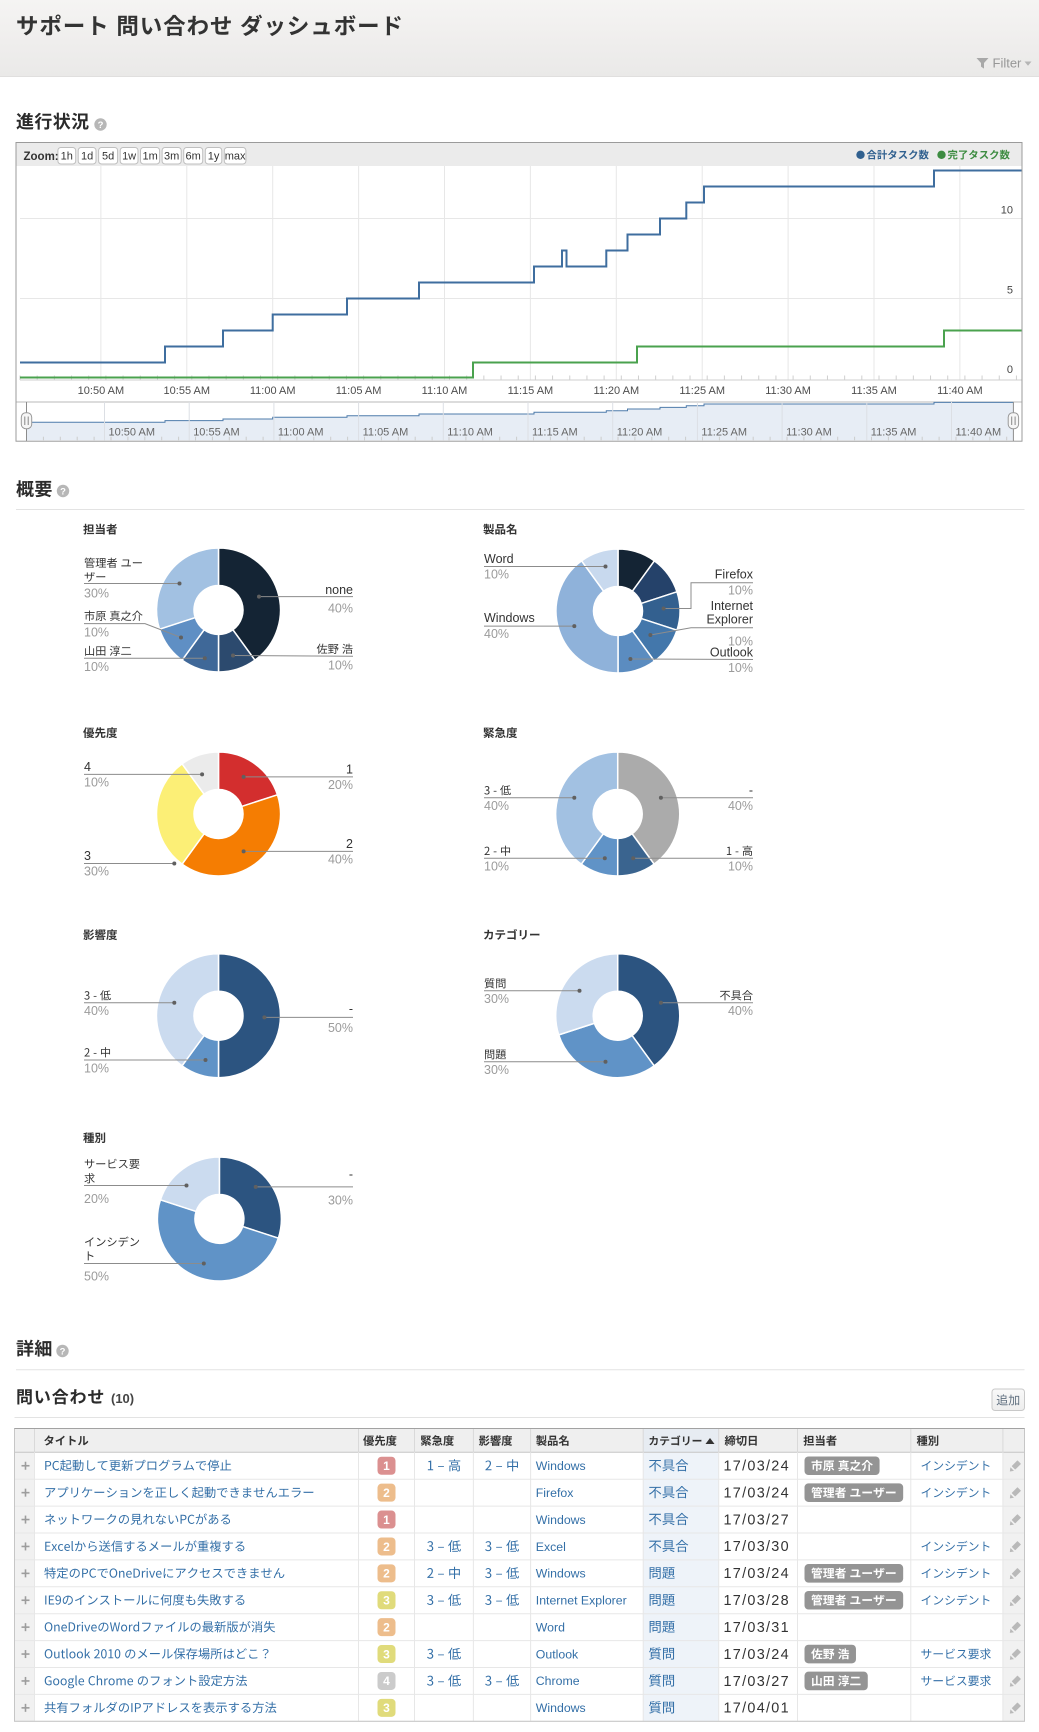 This screenshot has height=1732, width=1039. What do you see at coordinates (67, 157) in the screenshot?
I see `svg-text: 1h` at bounding box center [67, 157].